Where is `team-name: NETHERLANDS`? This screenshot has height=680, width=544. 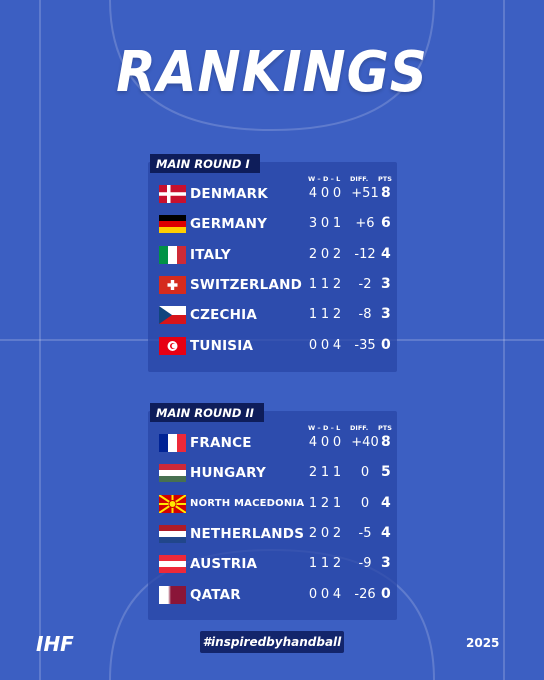 team-name: NETHERLANDS is located at coordinates (247, 533).